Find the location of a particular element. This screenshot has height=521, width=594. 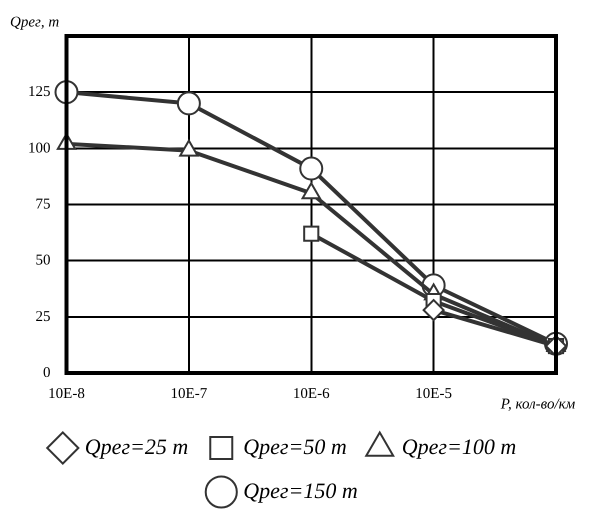

legend-label: Qрег=150 т is located at coordinates (300, 490).